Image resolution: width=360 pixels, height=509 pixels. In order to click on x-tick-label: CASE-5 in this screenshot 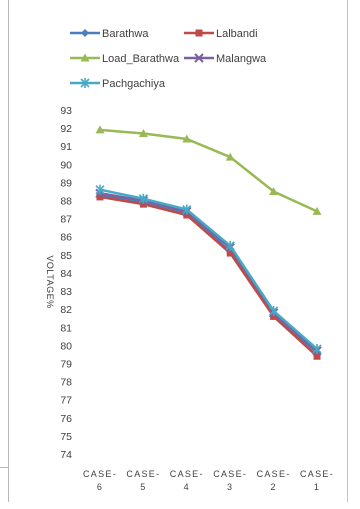, I will do `click(143, 480)`.